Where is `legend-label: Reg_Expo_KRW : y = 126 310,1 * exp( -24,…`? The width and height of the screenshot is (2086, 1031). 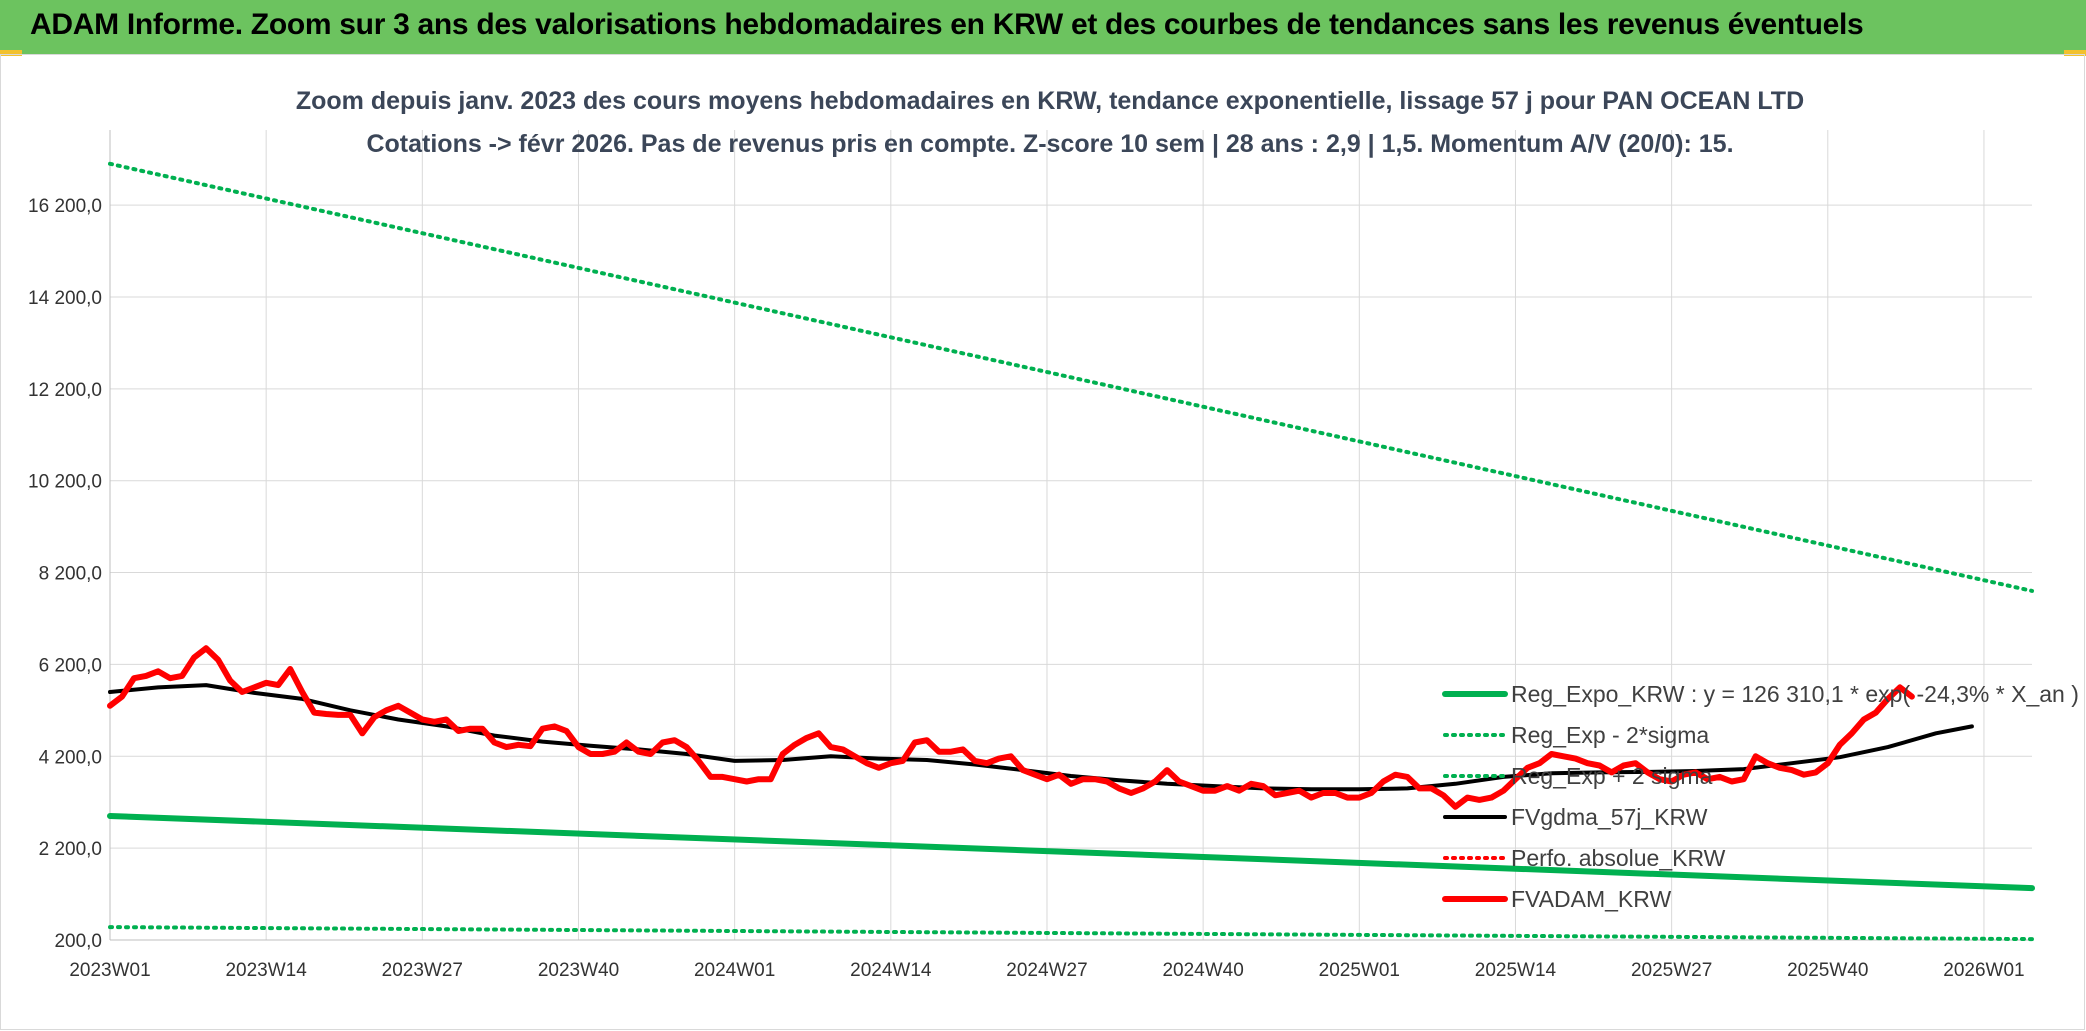 legend-label: Reg_Expo_KRW : y = 126 310,1 * exp( -24,… is located at coordinates (1795, 694).